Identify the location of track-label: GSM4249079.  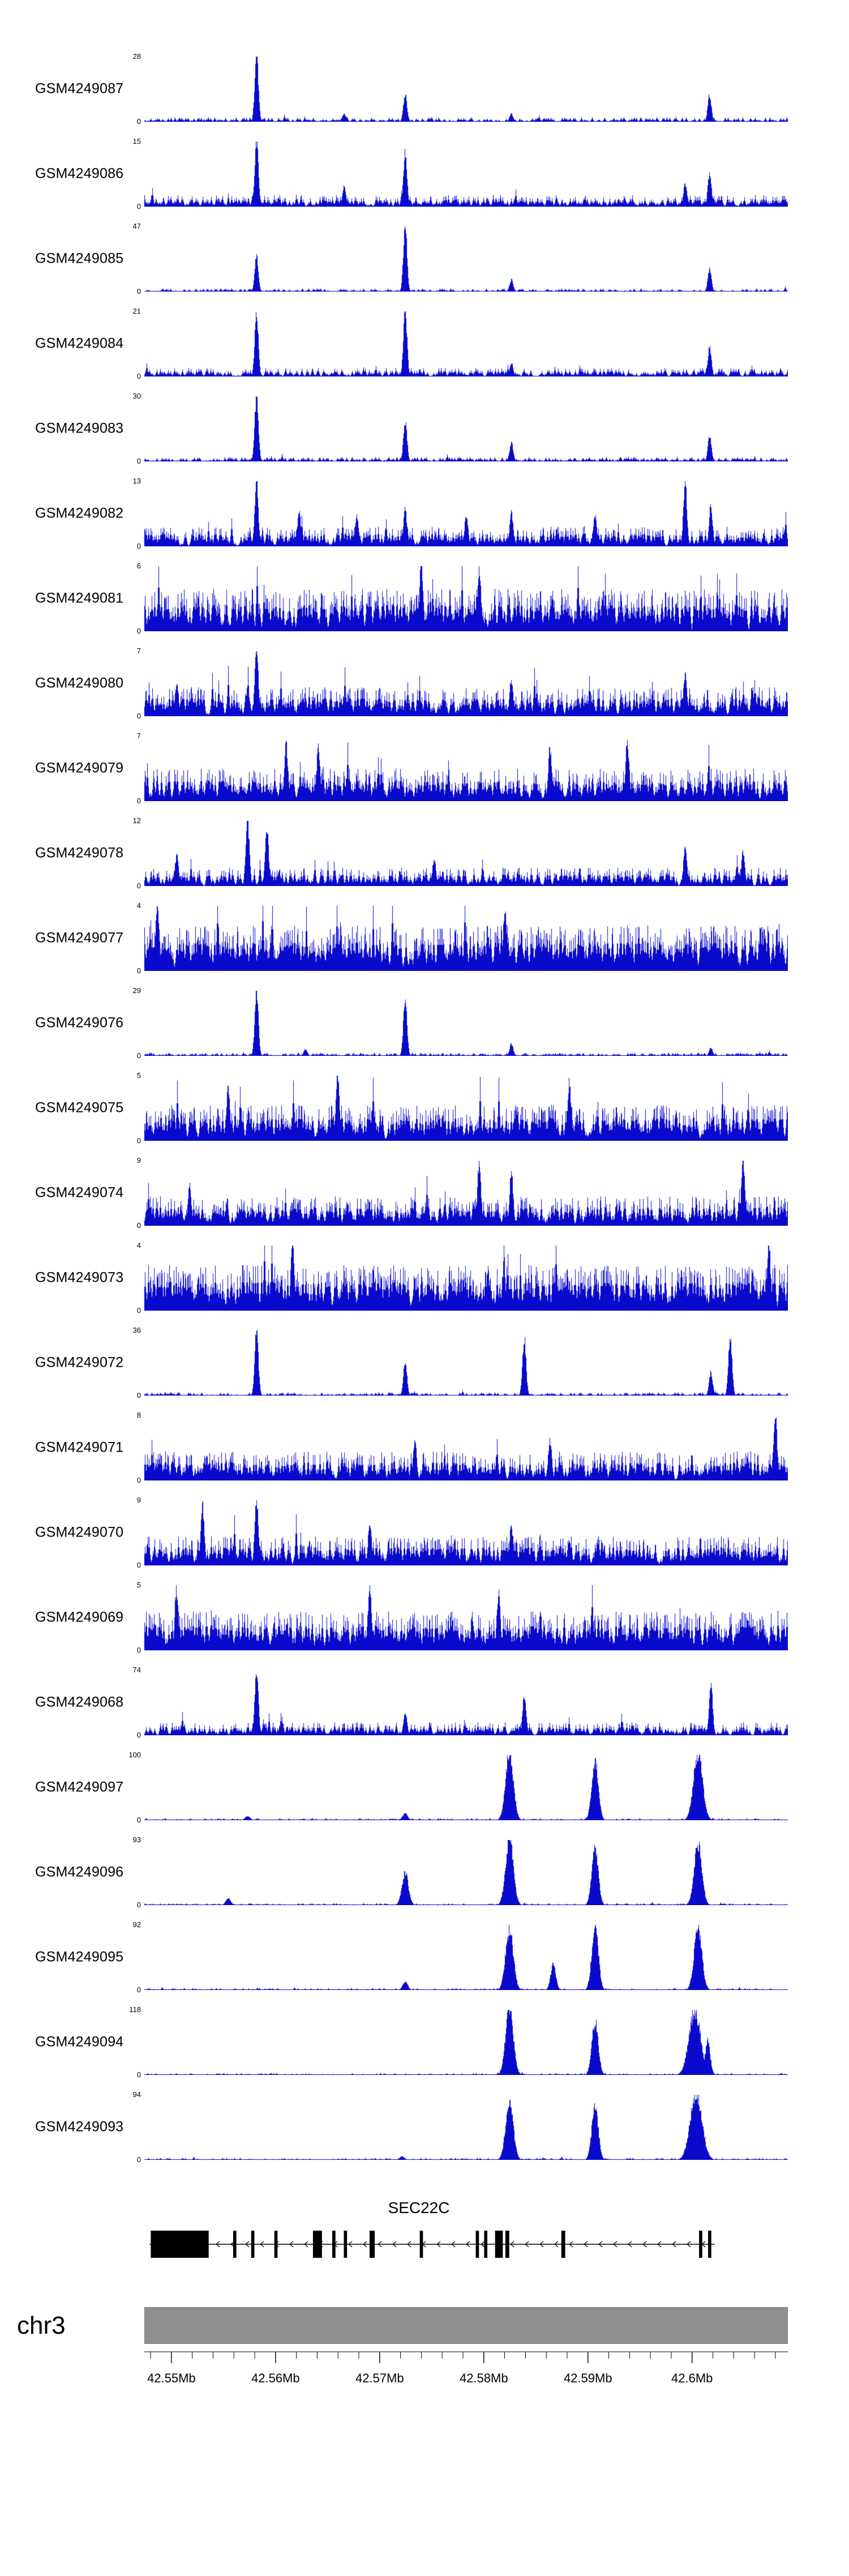
(79, 768).